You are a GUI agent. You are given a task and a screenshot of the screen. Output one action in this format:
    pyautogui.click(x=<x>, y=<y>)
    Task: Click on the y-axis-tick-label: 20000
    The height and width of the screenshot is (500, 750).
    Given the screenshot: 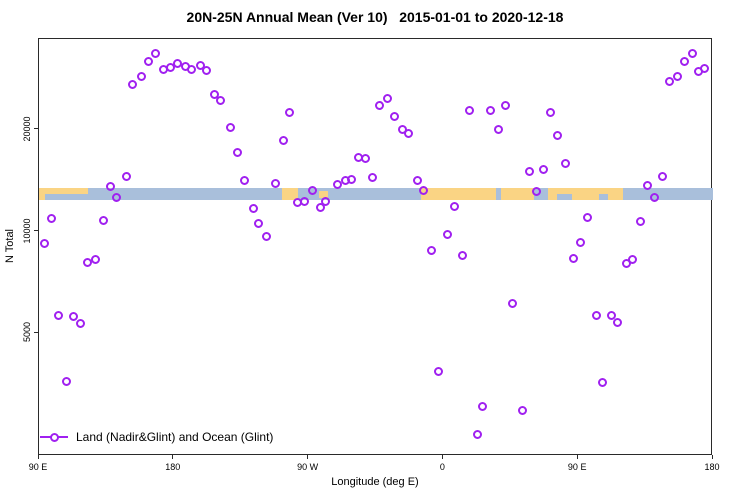 What is the action you would take?
    pyautogui.click(x=27, y=129)
    